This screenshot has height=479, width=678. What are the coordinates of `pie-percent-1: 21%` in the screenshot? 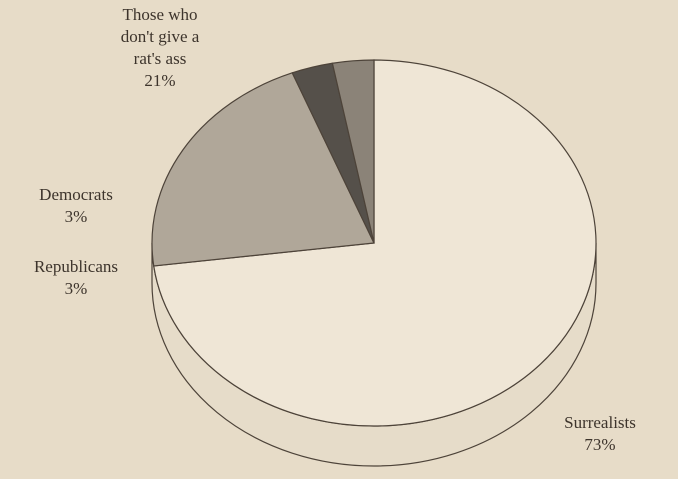 It's located at (159, 80).